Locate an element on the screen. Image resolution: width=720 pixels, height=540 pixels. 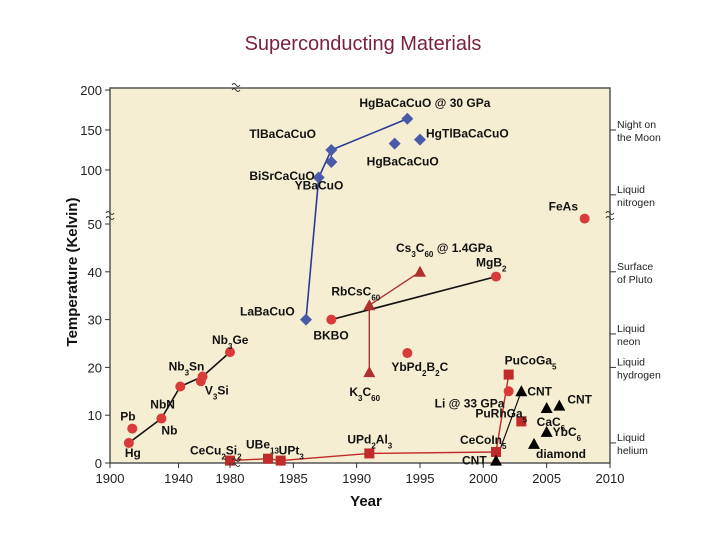
point-label-1-1: YBaCuO is located at coordinates (319, 186).